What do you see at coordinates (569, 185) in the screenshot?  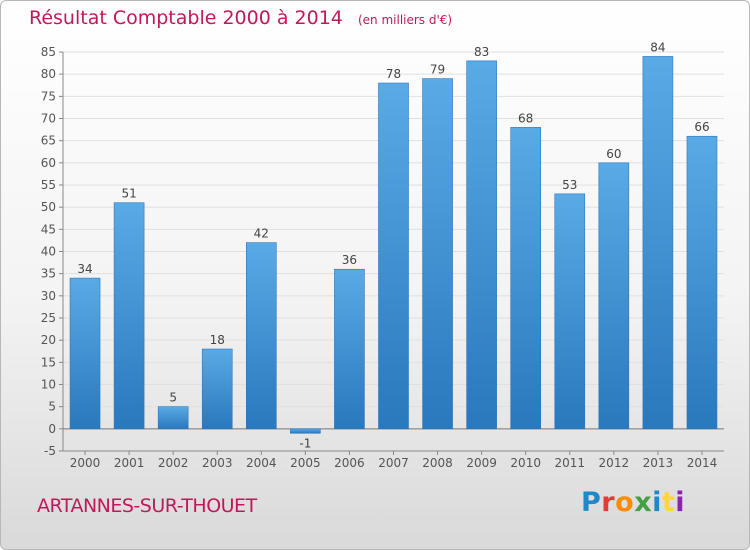 I see `value-label: 53` at bounding box center [569, 185].